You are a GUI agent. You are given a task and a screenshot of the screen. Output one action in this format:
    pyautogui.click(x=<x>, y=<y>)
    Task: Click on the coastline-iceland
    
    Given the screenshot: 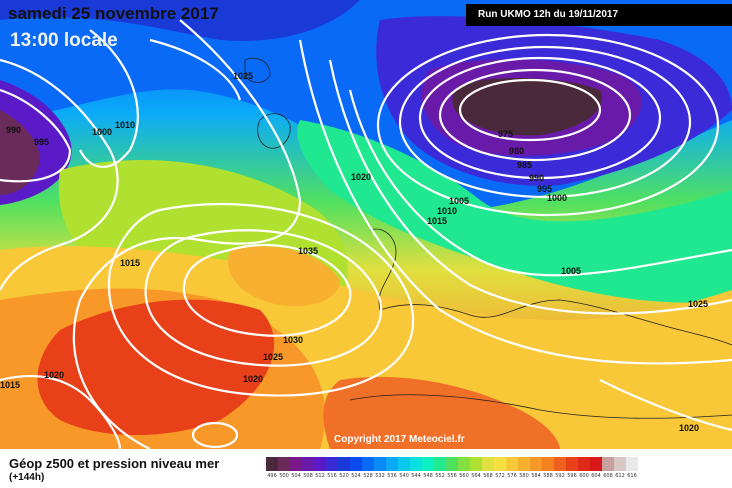 What is the action you would take?
    pyautogui.click(x=257, y=70)
    